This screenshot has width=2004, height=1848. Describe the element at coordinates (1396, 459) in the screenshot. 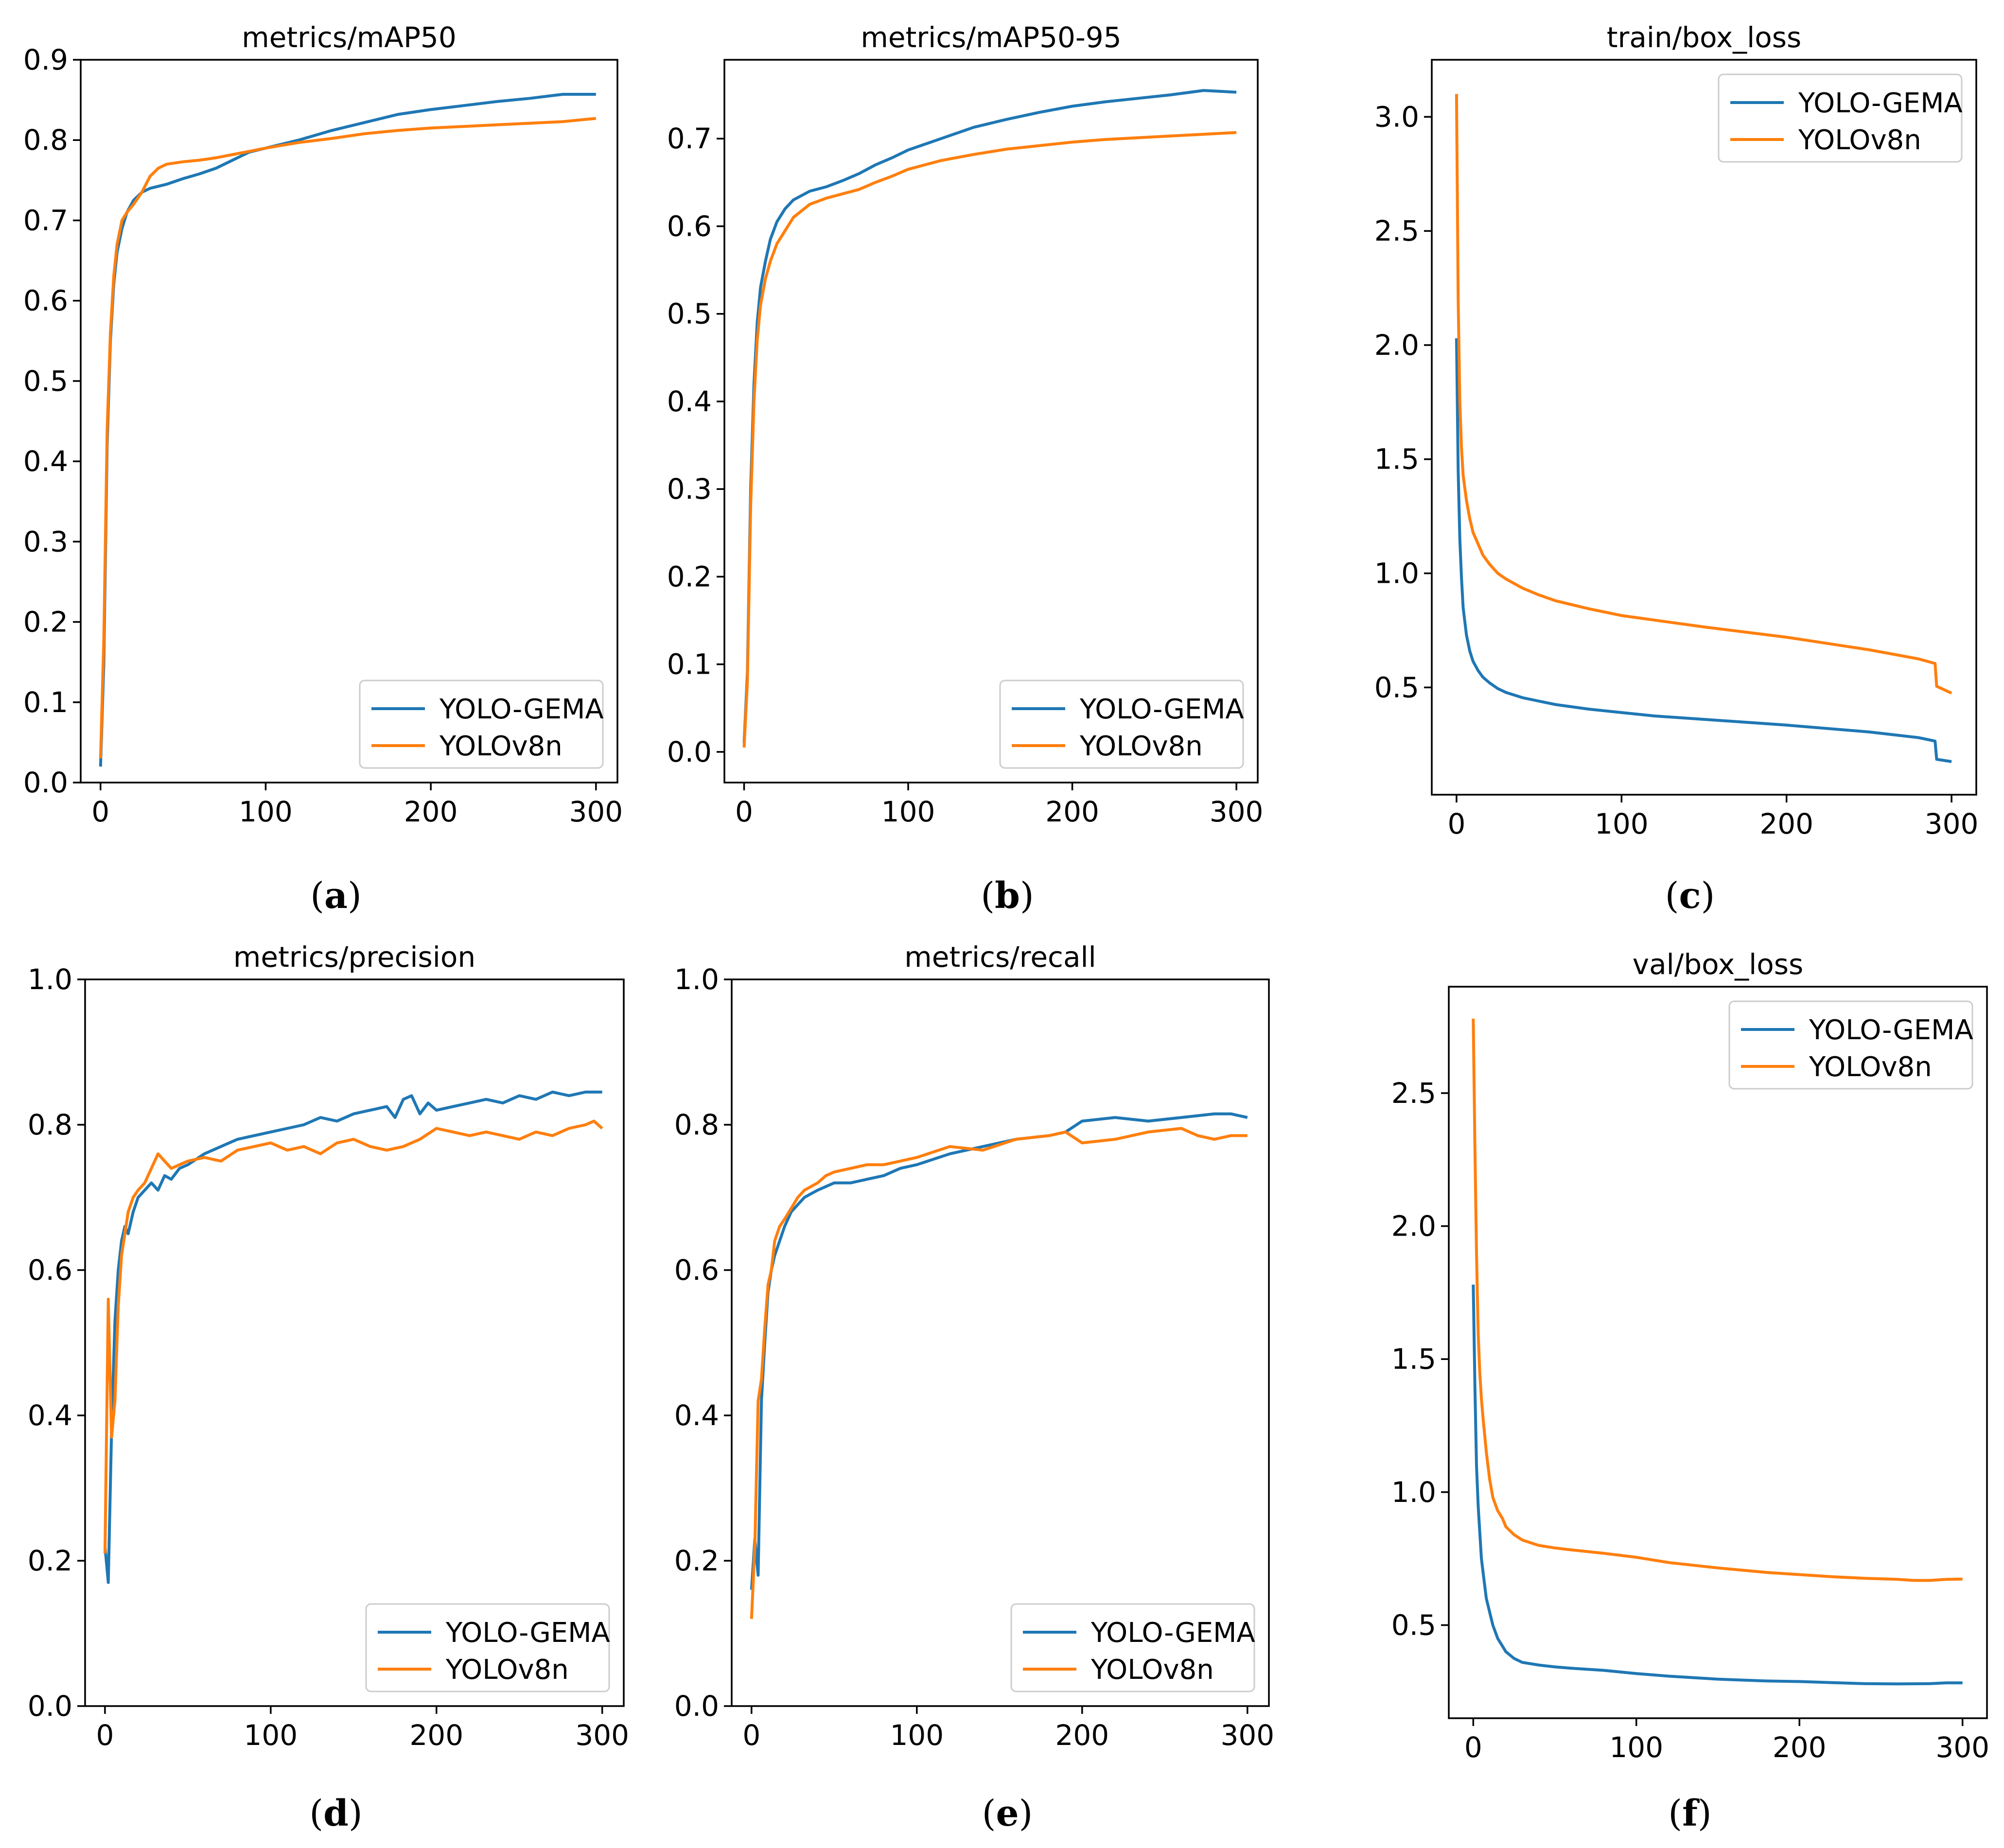

I see `y-tick-label: 1.5` at that location.